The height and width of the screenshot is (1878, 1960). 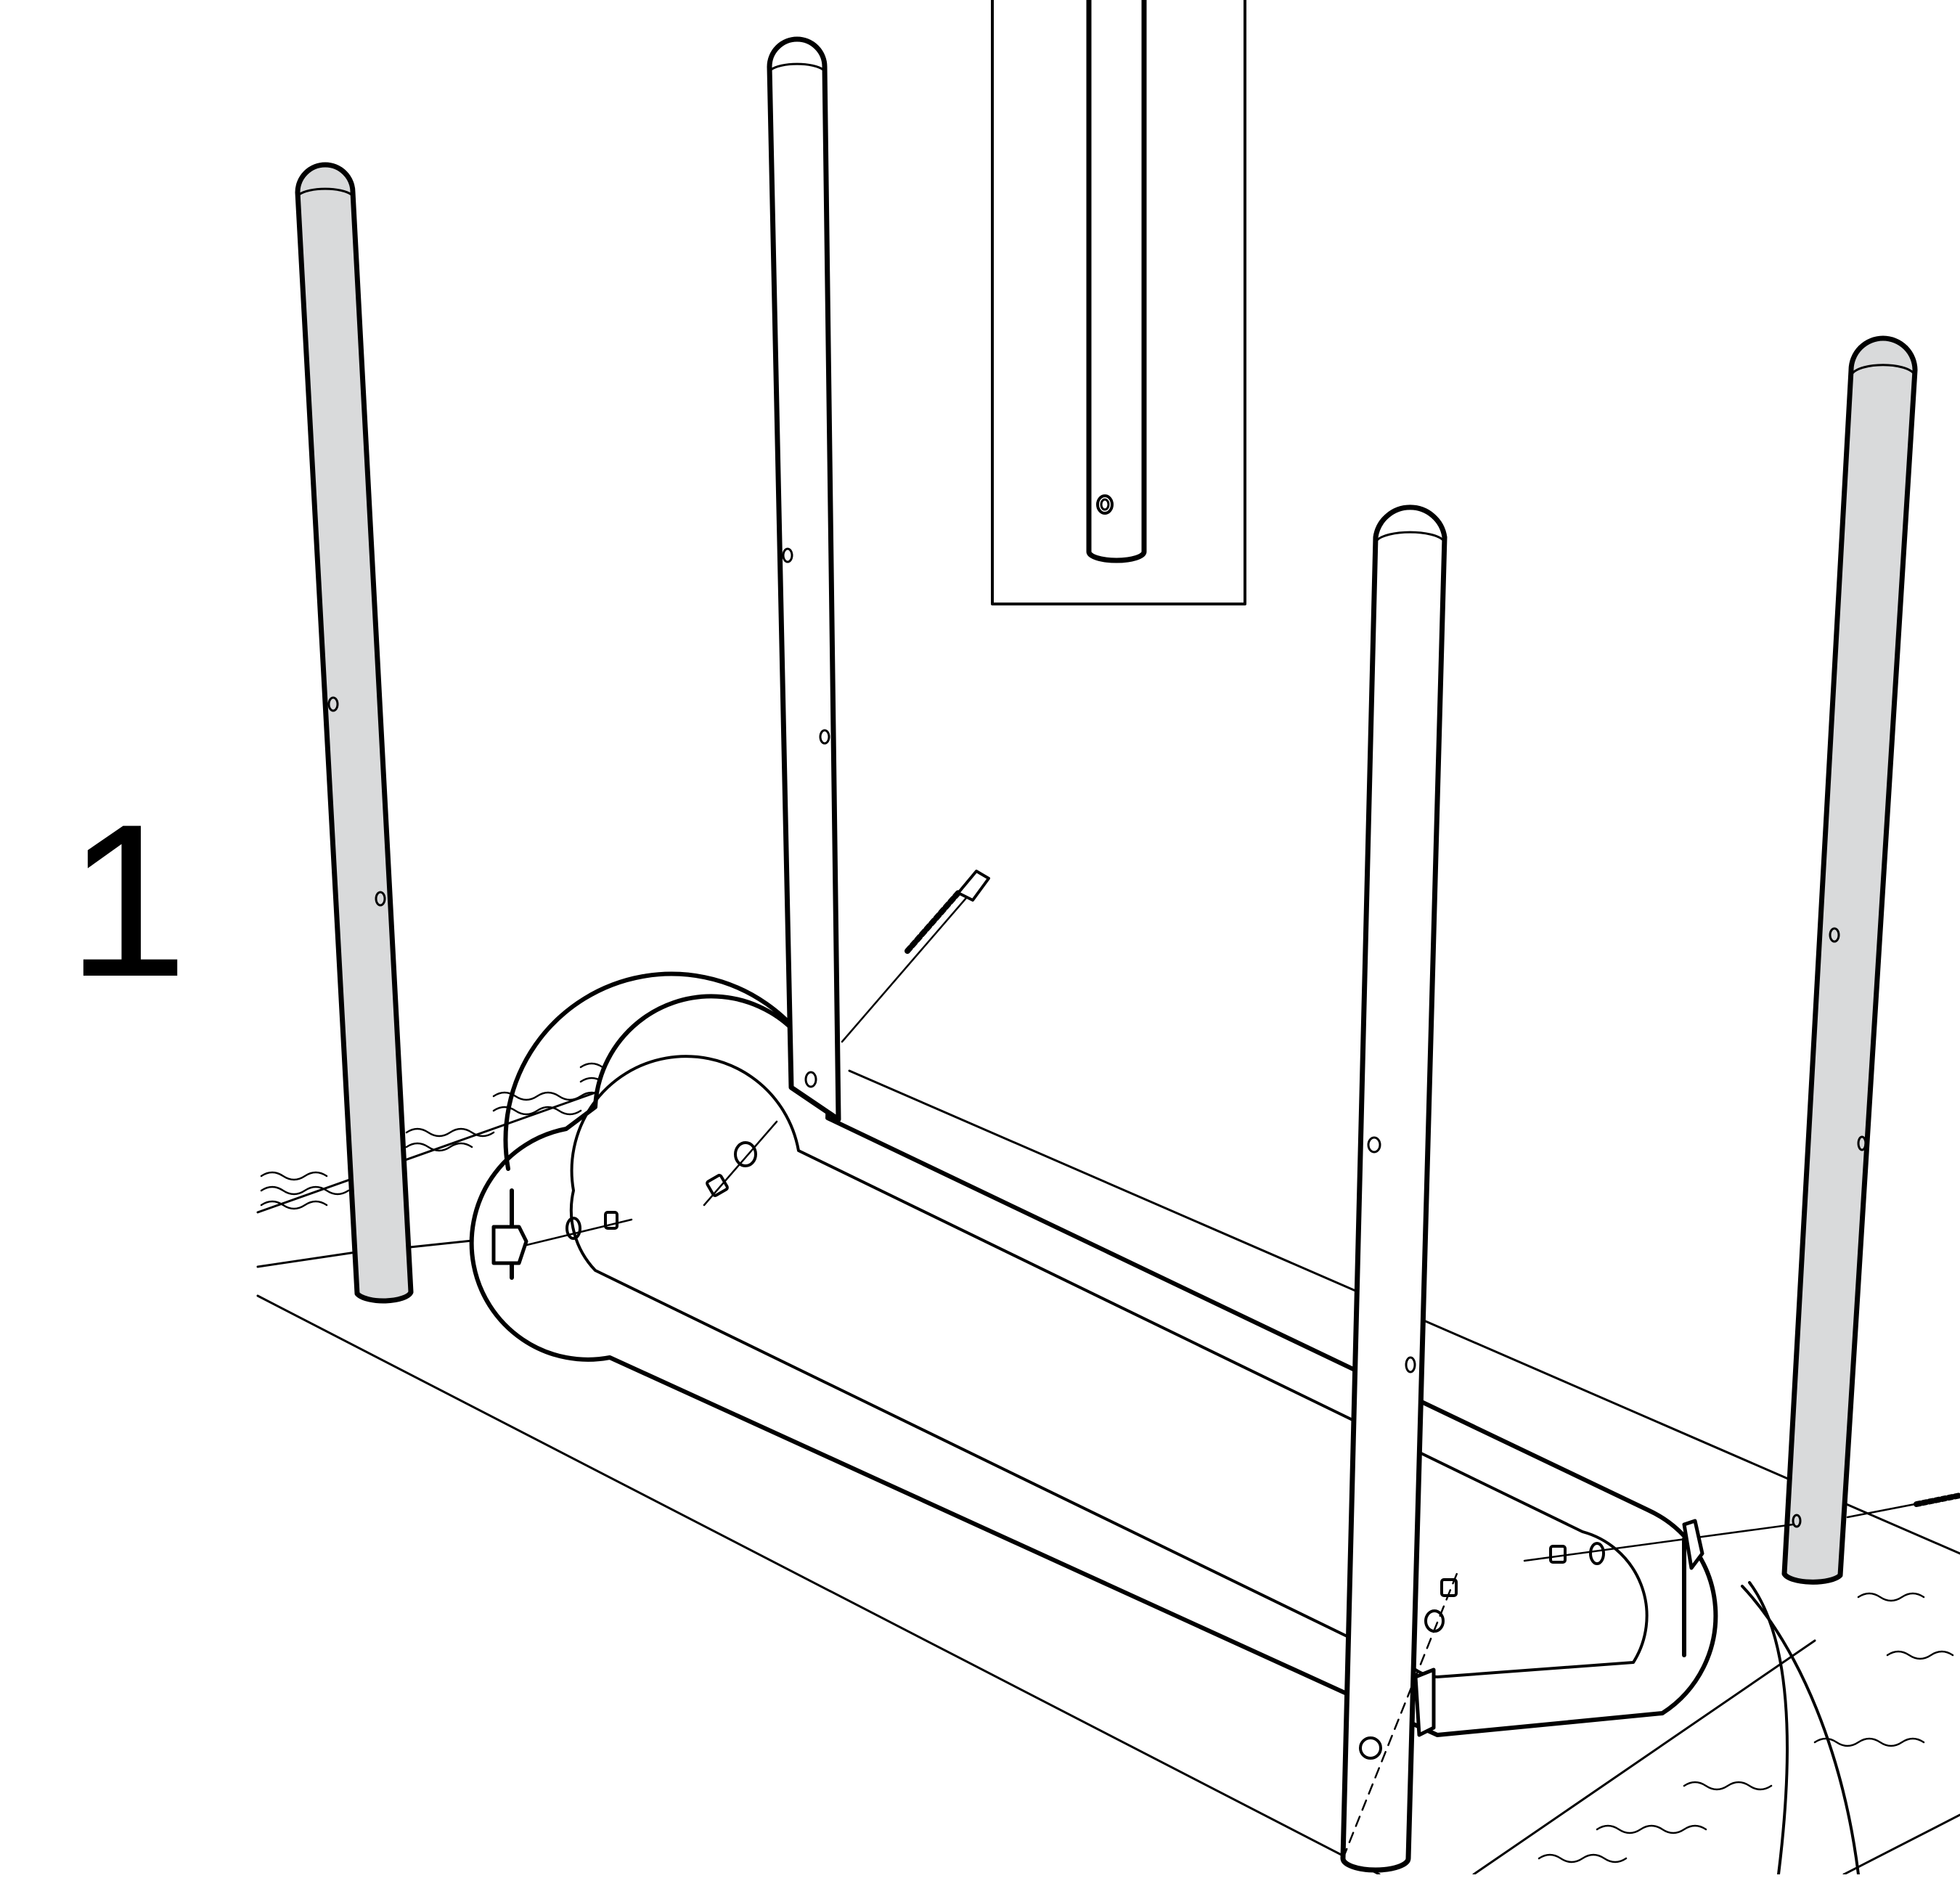 What do you see at coordinates (1850, 960) in the screenshot?
I see `leg-back-right` at bounding box center [1850, 960].